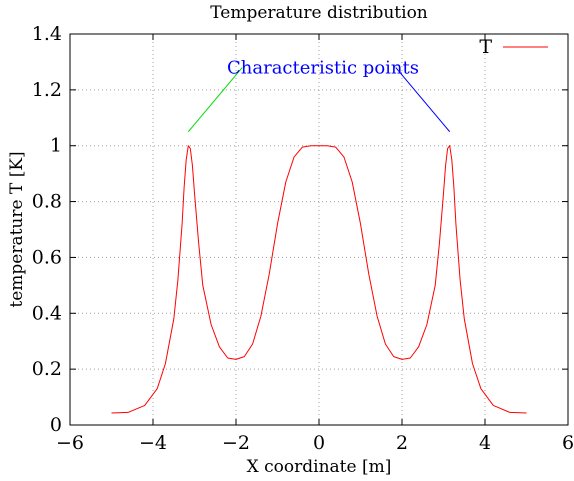 This screenshot has width=574, height=481. What do you see at coordinates (47, 202) in the screenshot?
I see `y-tick-label: 0.8` at bounding box center [47, 202].